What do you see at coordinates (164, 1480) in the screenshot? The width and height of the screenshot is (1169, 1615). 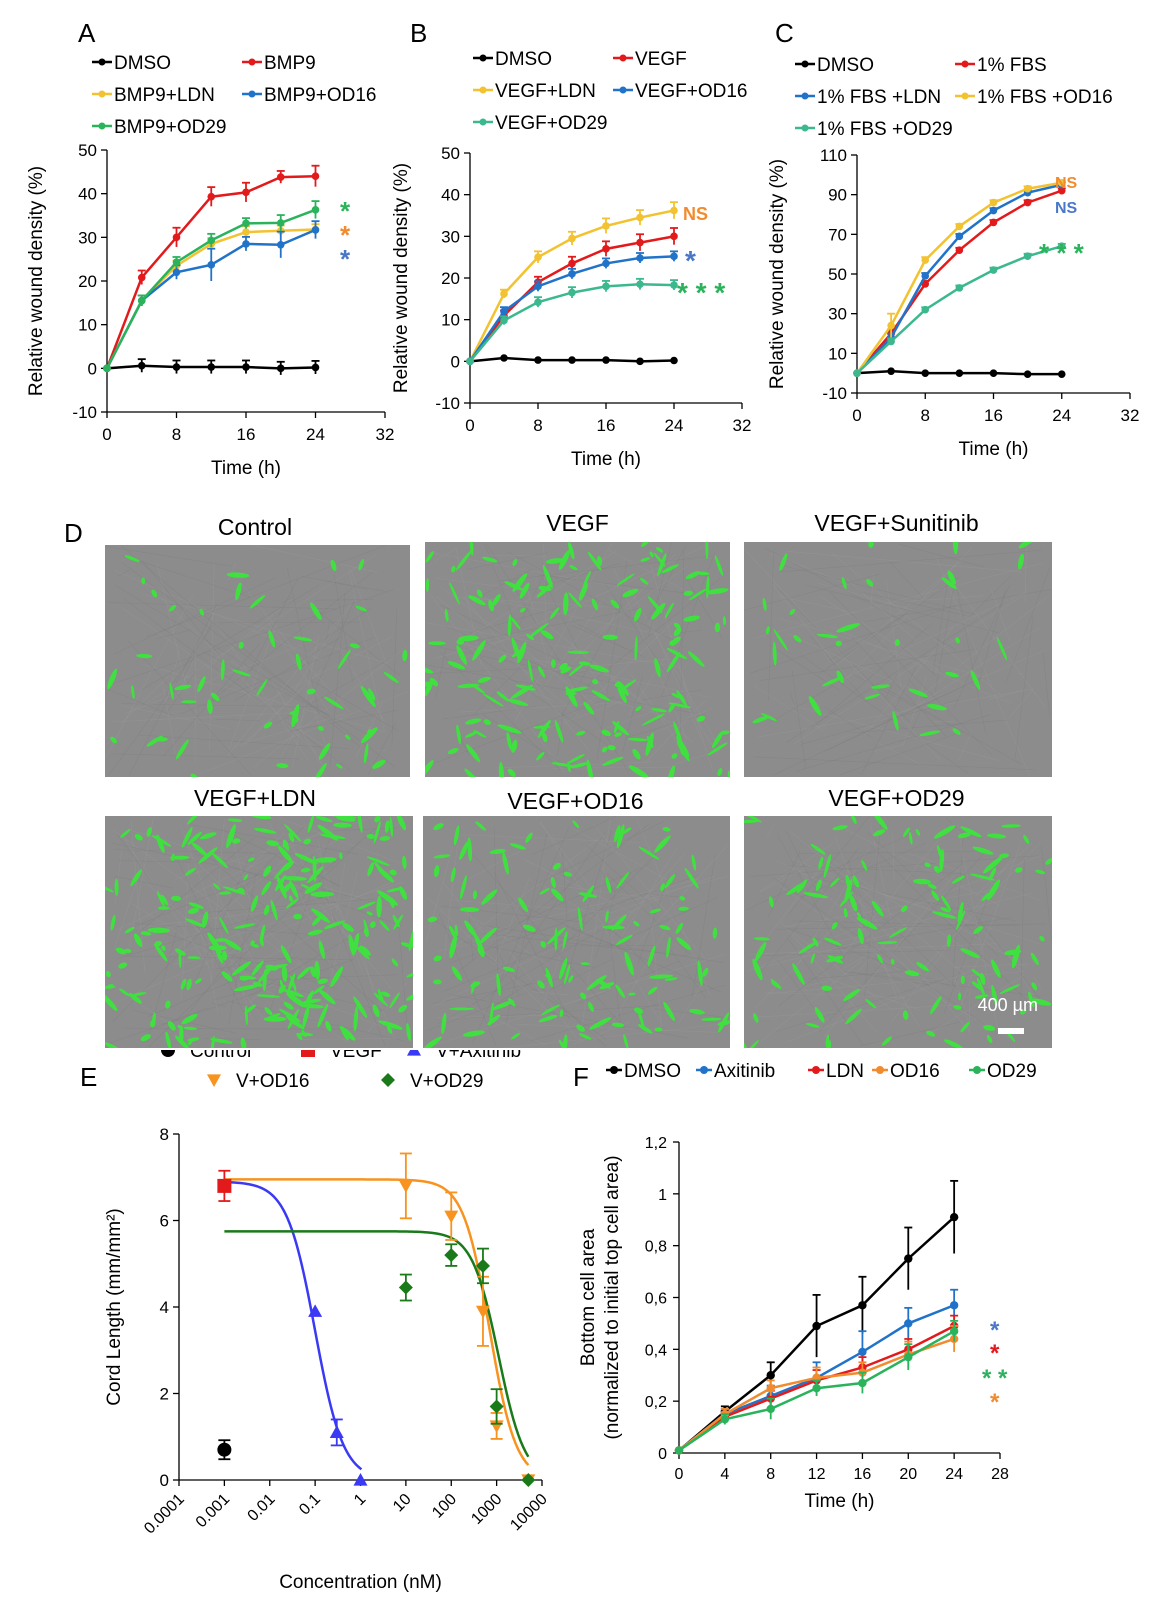 I see `y-tick-label: 0` at bounding box center [164, 1480].